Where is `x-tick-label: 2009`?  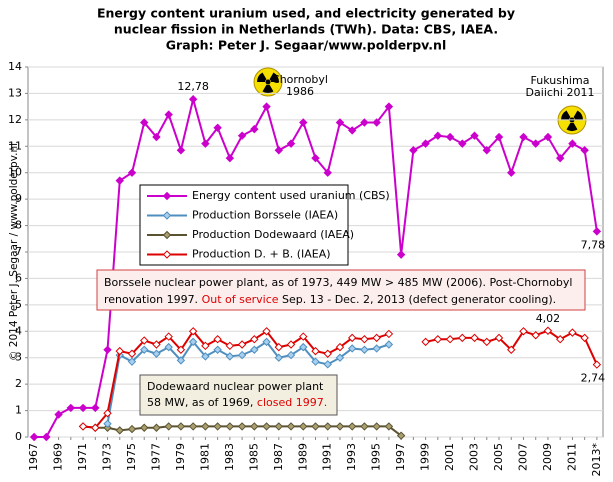
x-tick-label: 2009 is located at coordinates (547, 457).